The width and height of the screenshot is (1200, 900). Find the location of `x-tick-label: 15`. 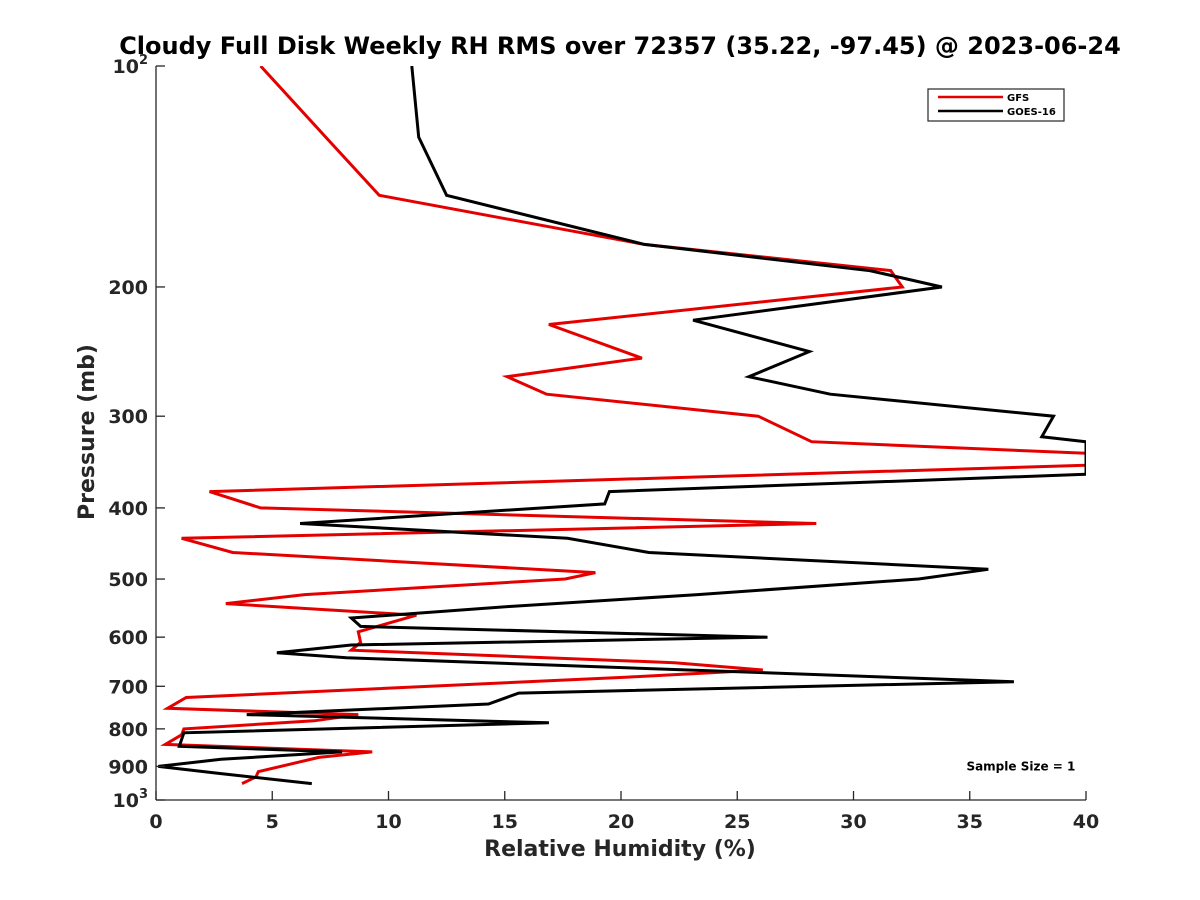

x-tick-label: 15 is located at coordinates (505, 822).